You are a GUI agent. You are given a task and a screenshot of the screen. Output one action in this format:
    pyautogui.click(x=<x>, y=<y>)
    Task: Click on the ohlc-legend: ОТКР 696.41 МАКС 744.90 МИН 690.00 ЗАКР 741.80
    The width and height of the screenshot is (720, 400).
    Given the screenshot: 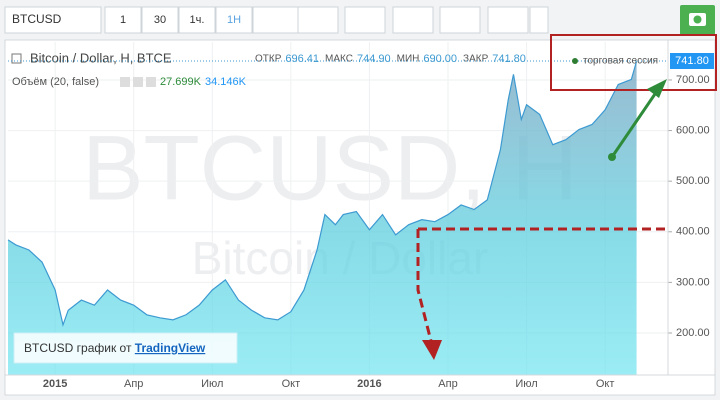 What is the action you would take?
    pyautogui.click(x=390, y=59)
    